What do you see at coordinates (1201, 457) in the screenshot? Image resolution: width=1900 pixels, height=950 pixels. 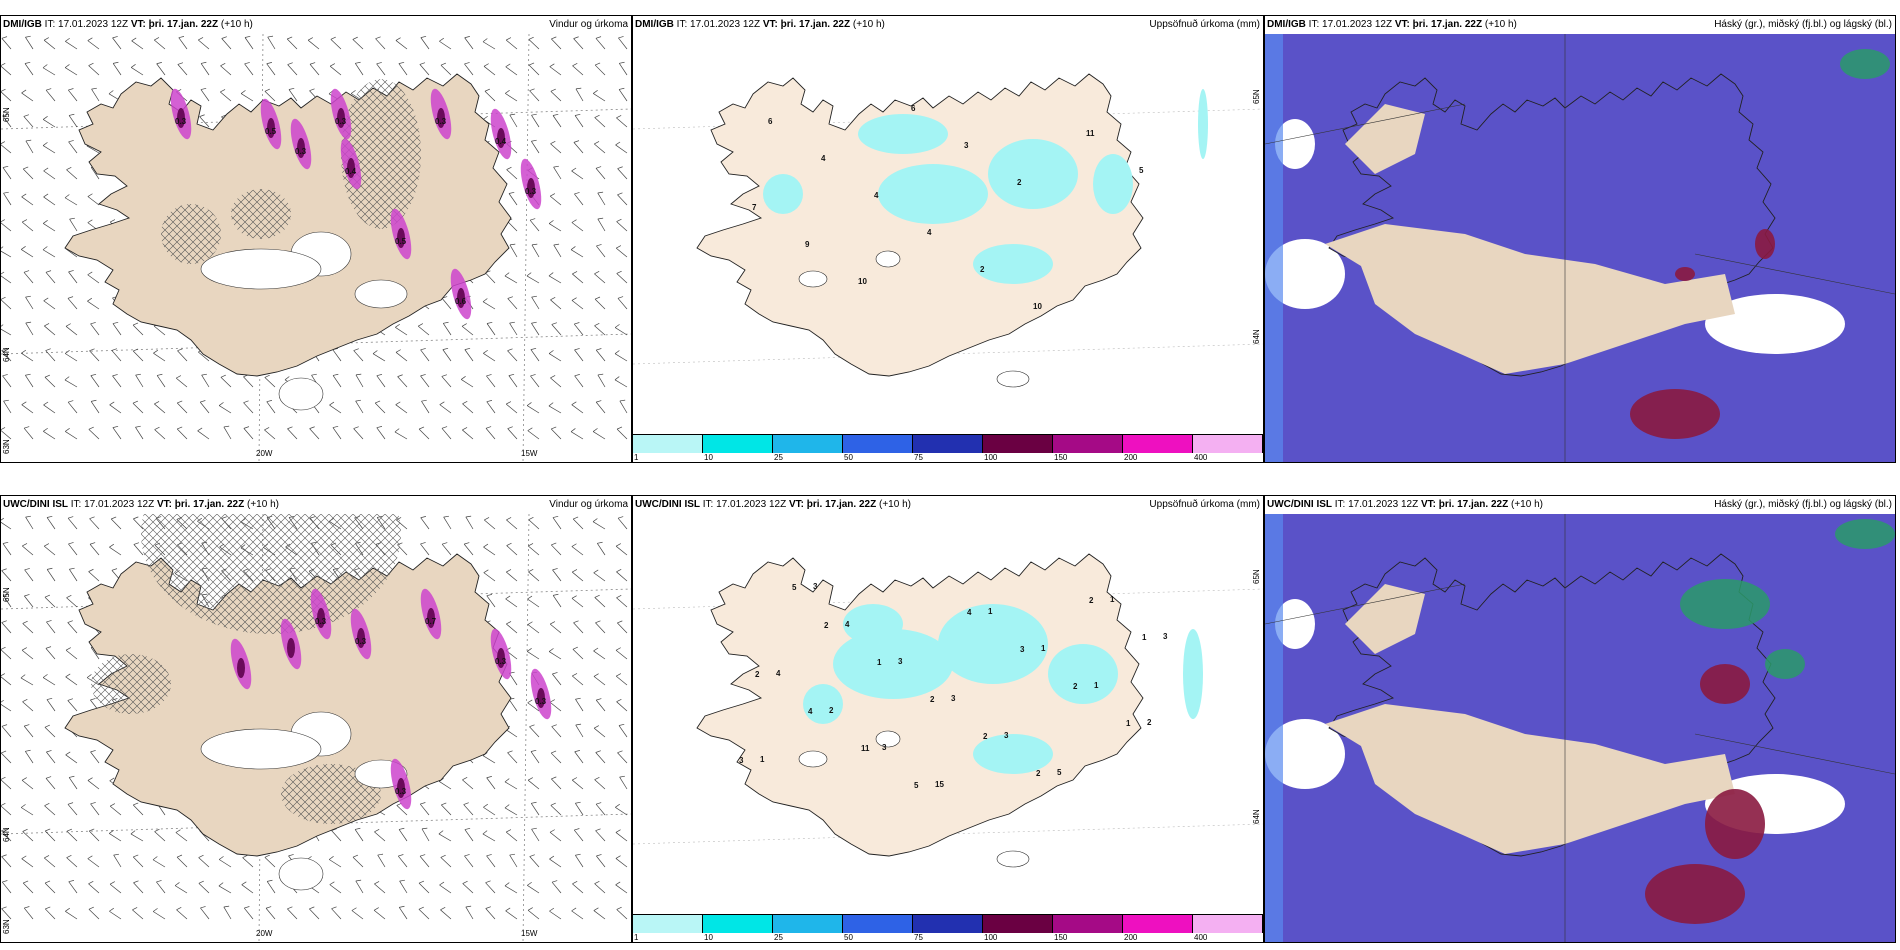 I see `legend-tick-label: 400` at bounding box center [1201, 457].